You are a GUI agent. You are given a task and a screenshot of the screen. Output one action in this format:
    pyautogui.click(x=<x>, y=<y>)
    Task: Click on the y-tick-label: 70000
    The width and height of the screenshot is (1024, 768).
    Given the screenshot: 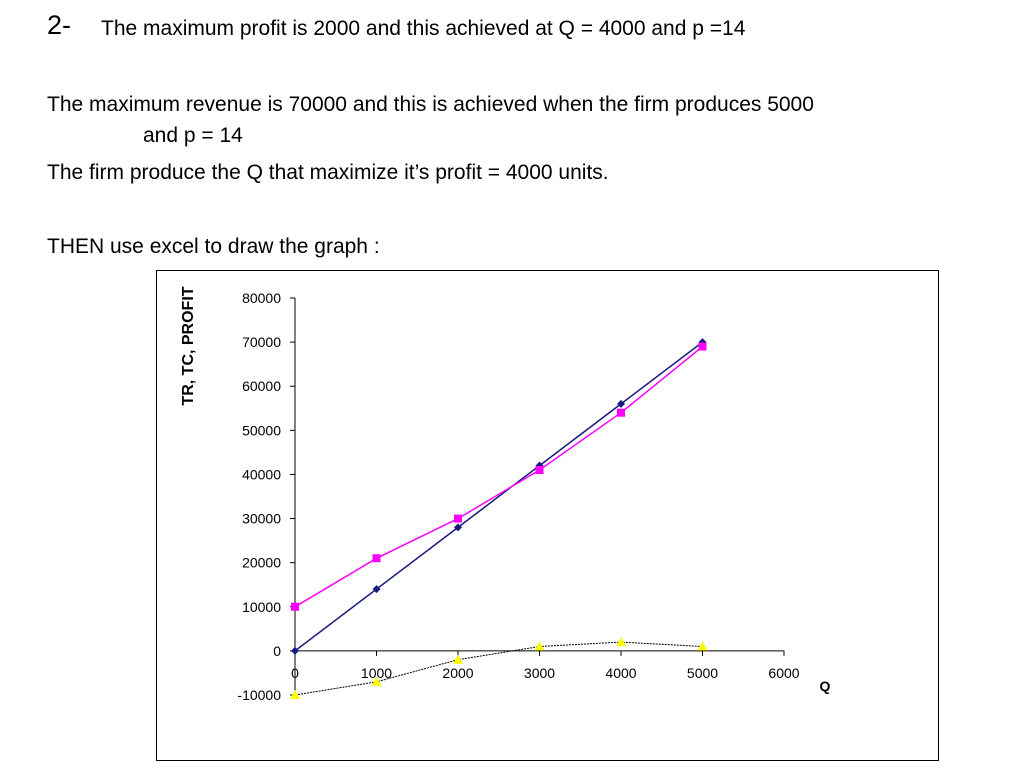 What is the action you would take?
    pyautogui.click(x=261, y=342)
    